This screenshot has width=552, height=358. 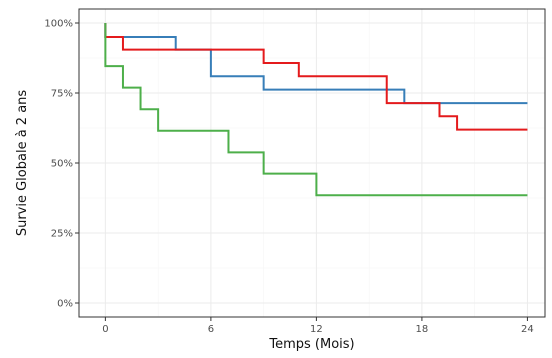 I want to click on y-tick-label: 0%, so click(x=65, y=304).